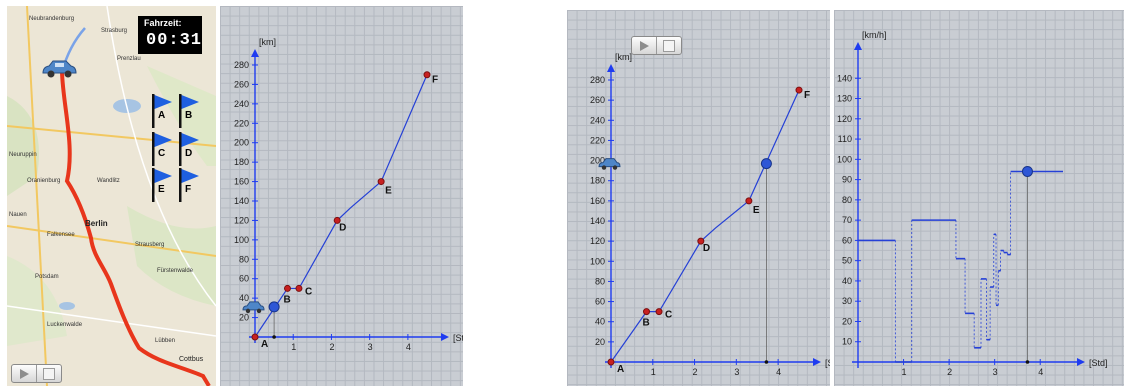  What do you see at coordinates (293, 347) in the screenshot?
I see `x-tick-label: 1` at bounding box center [293, 347].